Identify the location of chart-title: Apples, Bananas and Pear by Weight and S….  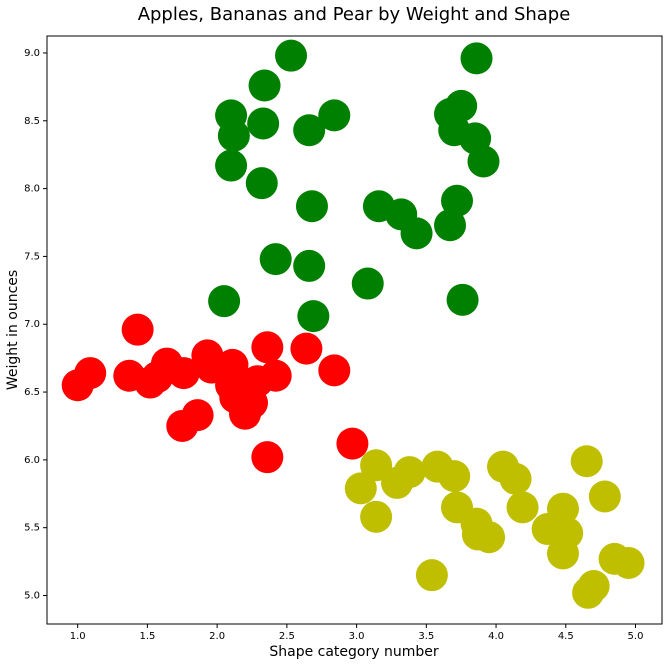
(354, 14).